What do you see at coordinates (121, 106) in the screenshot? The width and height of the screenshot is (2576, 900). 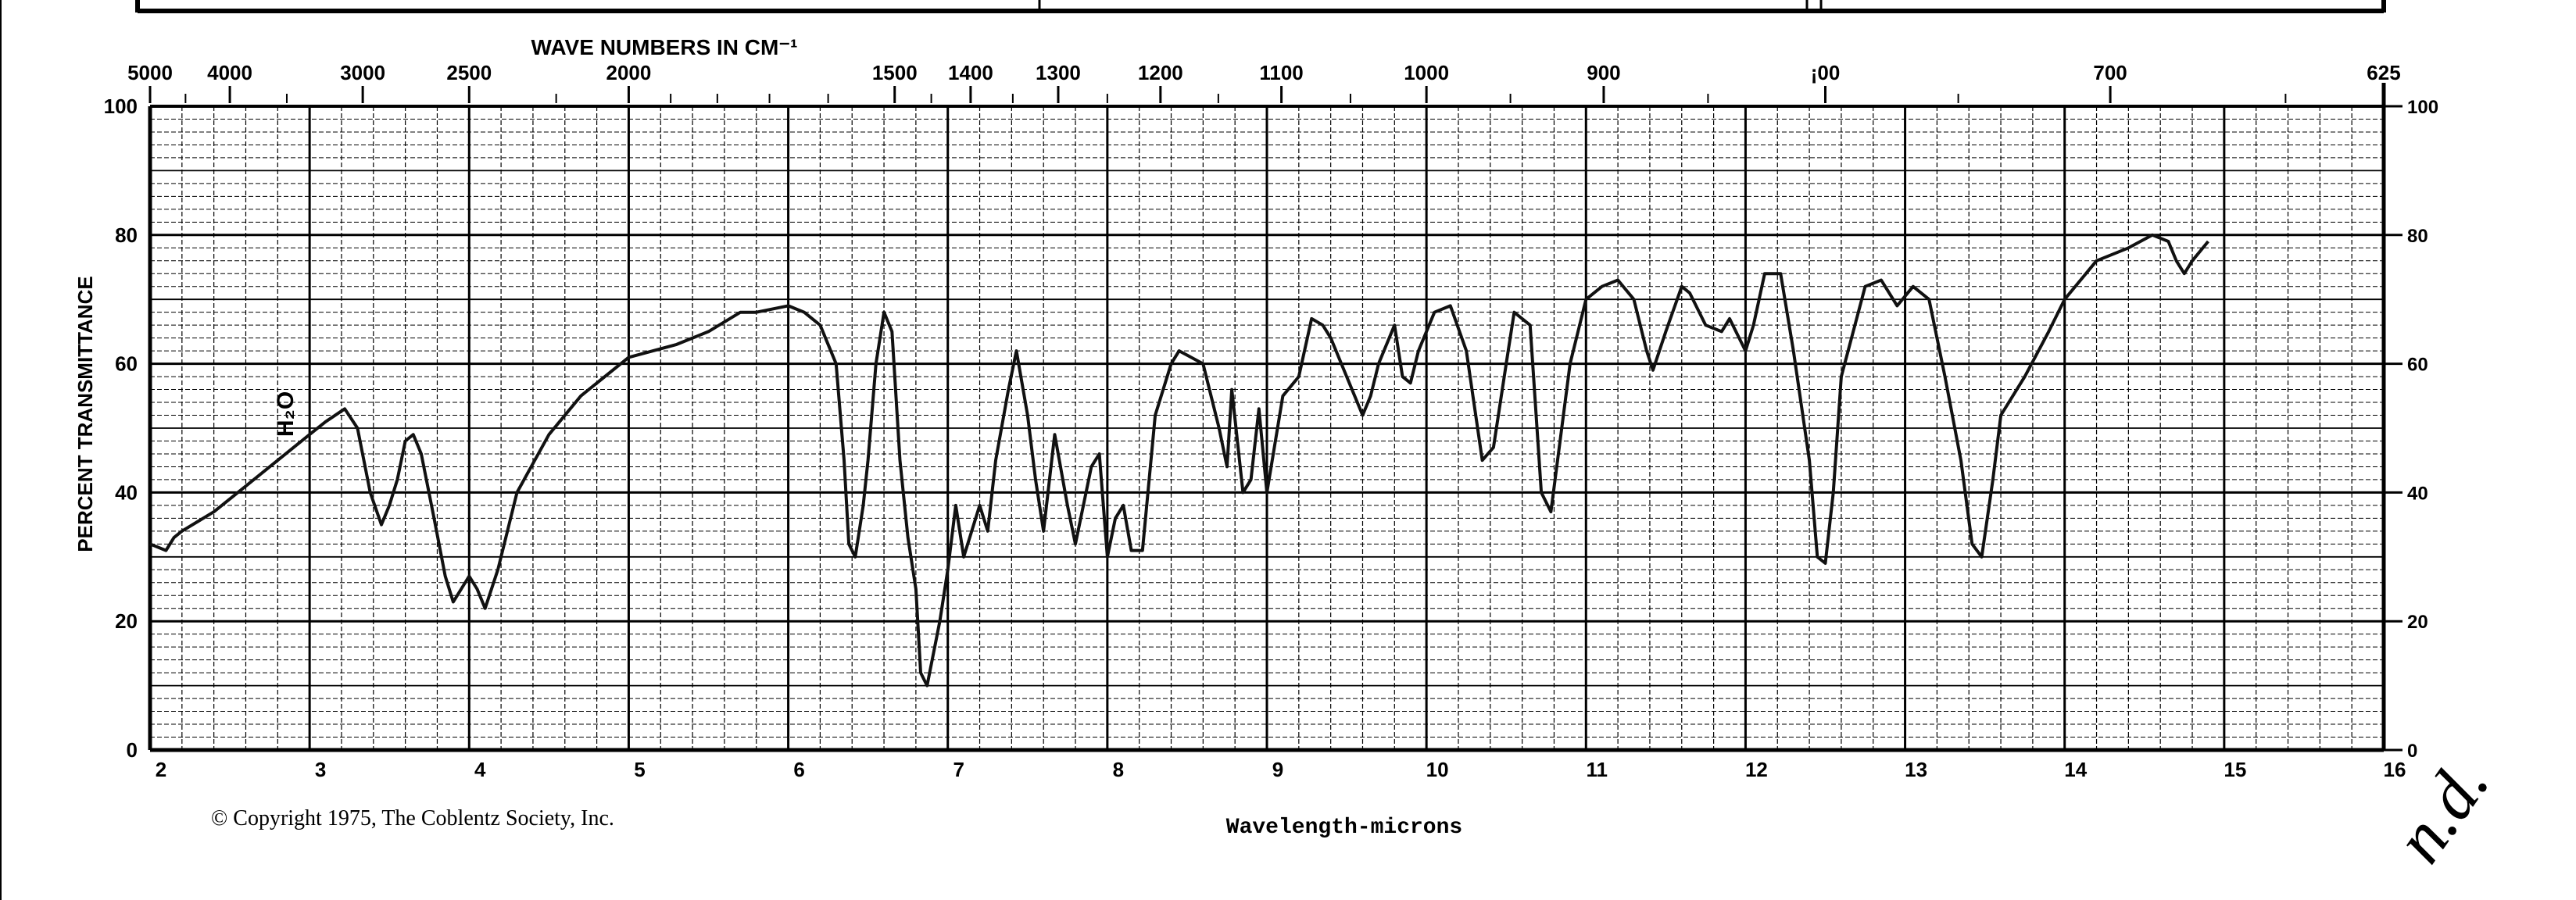 I see `y-tick-label-left: 100` at bounding box center [121, 106].